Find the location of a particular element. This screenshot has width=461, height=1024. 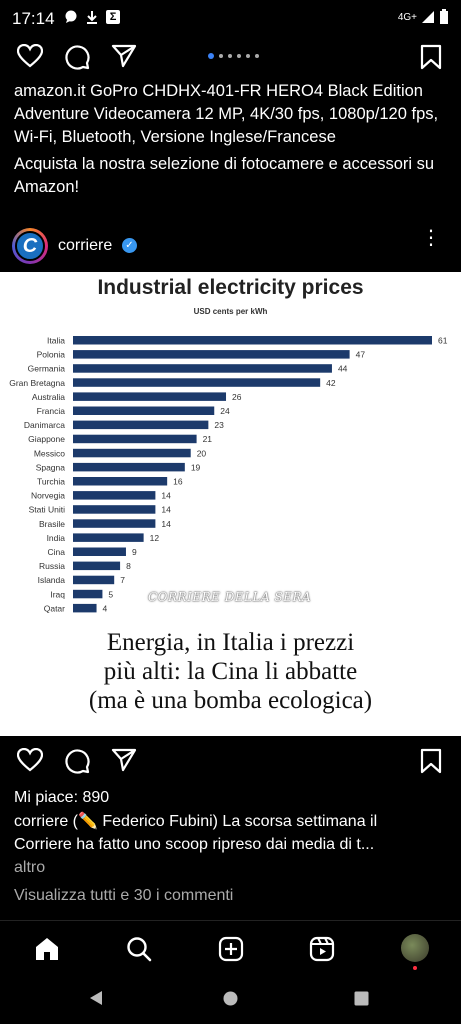

post-username: corriere is located at coordinates (85, 245).